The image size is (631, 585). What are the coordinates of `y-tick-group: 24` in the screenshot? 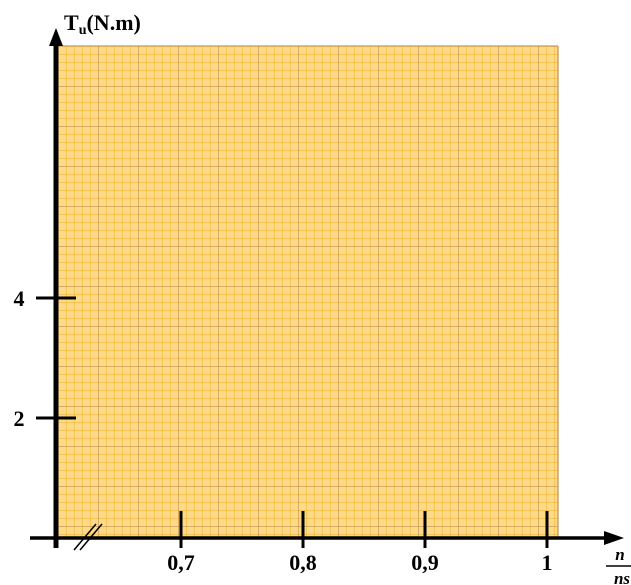 It's located at (45, 358).